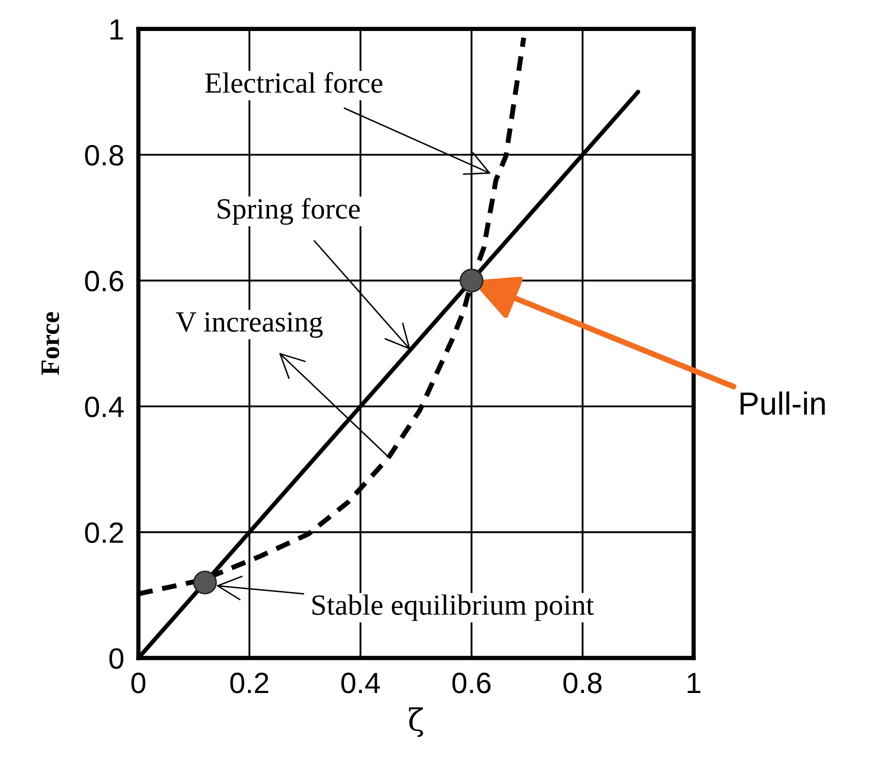 The width and height of the screenshot is (887, 762). Describe the element at coordinates (116, 658) in the screenshot. I see `y-tick-label: 0` at that location.